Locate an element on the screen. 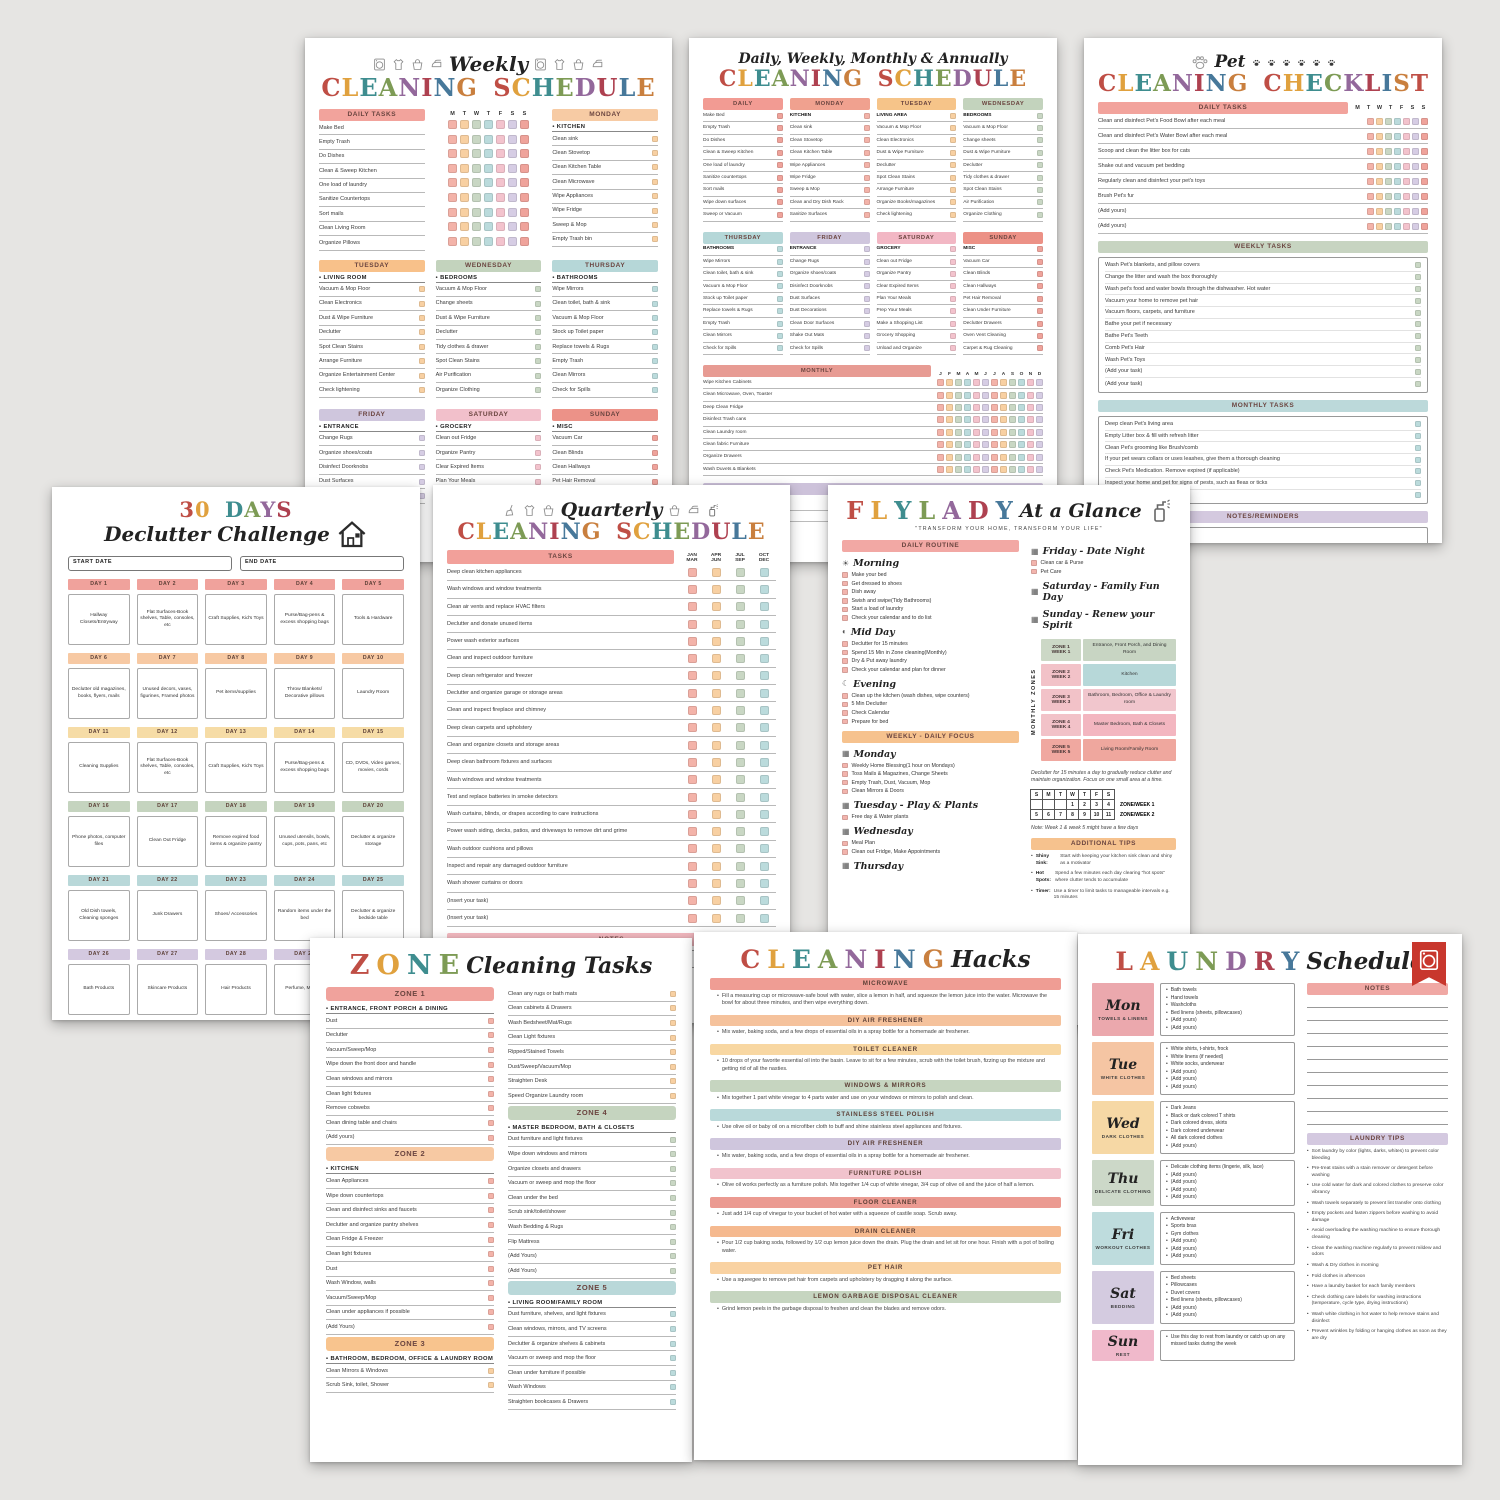 The width and height of the screenshot is (1500, 1500). day-cell: Skincare Products is located at coordinates (167, 989).